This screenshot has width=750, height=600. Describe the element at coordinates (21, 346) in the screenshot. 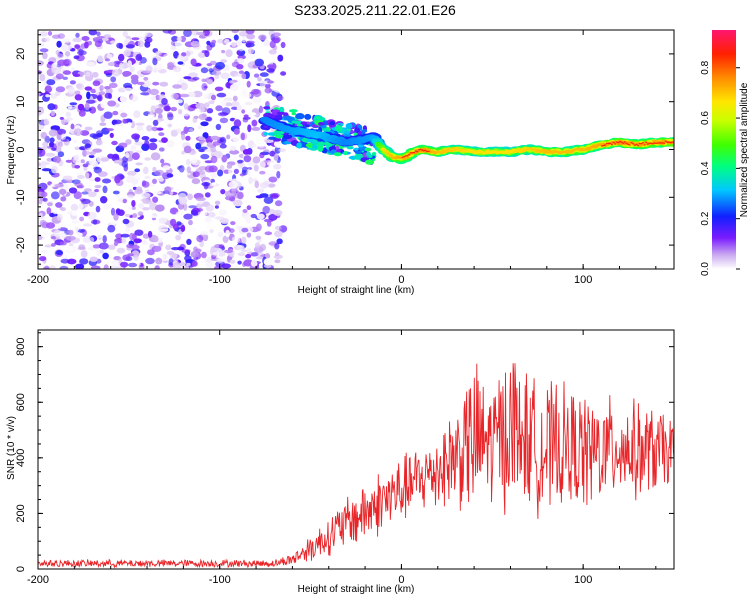

I see `y-tick-label: 800` at that location.